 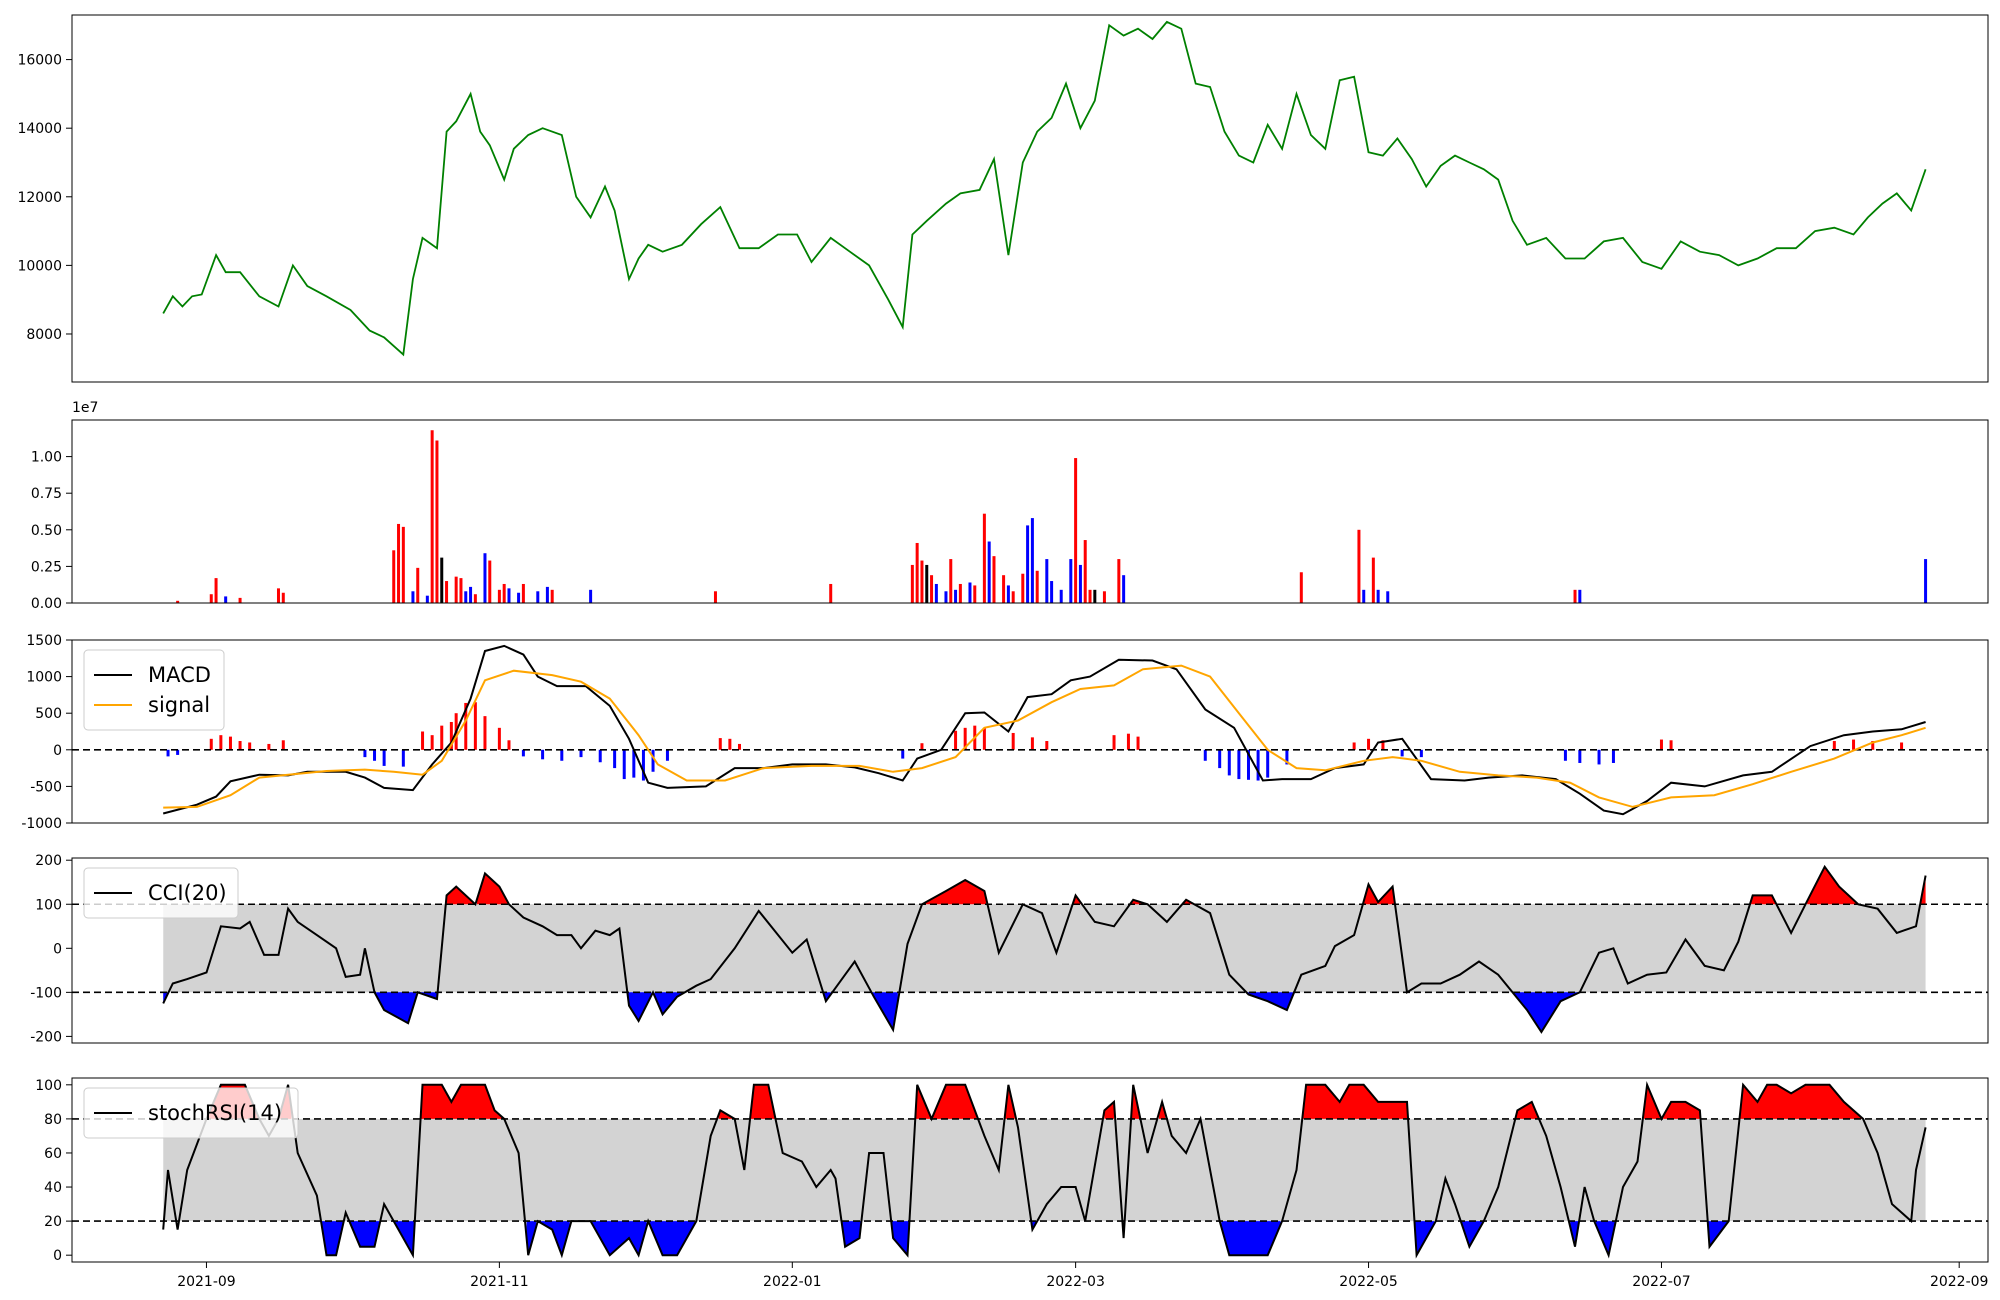 I want to click on macd-line, so click(x=1044, y=730).